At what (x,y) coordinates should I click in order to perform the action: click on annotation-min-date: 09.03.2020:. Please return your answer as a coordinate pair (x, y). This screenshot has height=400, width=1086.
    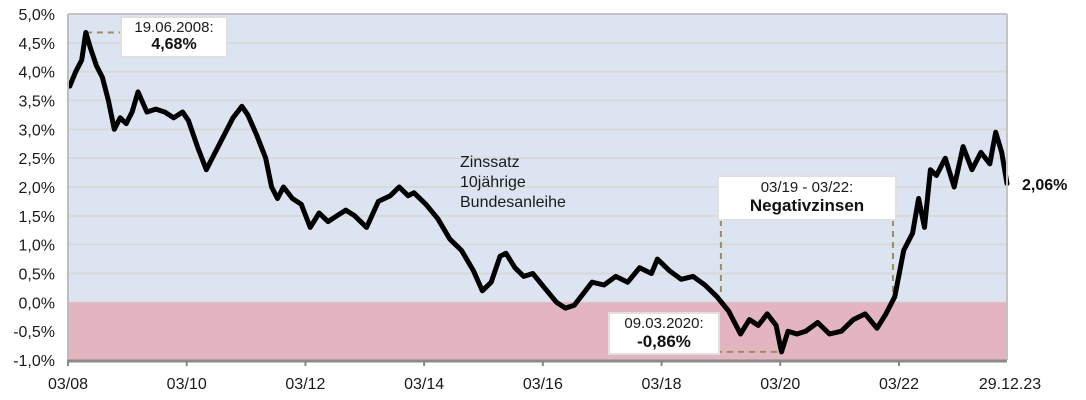
    Looking at the image, I should click on (664, 323).